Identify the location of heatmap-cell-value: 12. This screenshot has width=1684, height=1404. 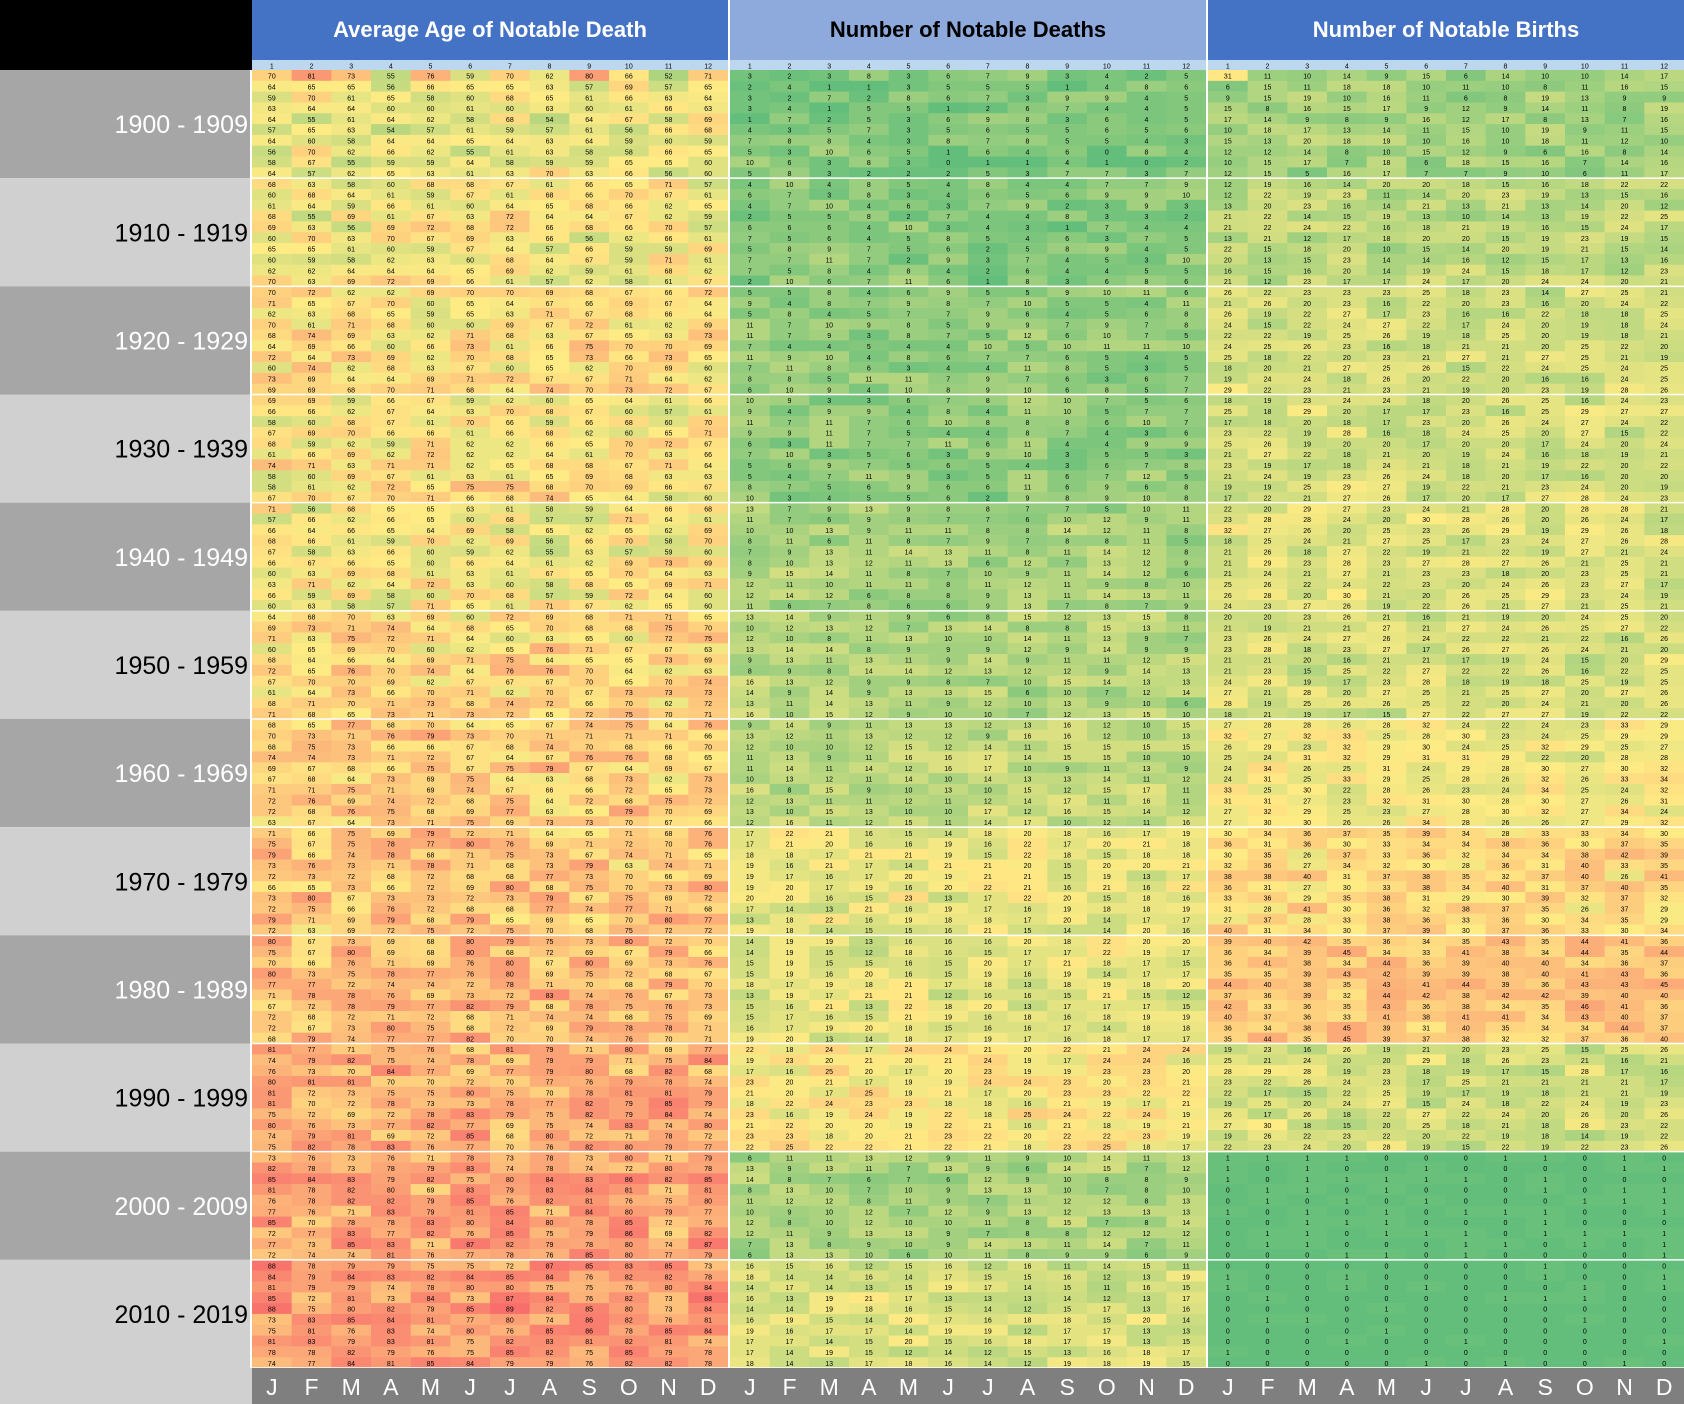
(1028, 563).